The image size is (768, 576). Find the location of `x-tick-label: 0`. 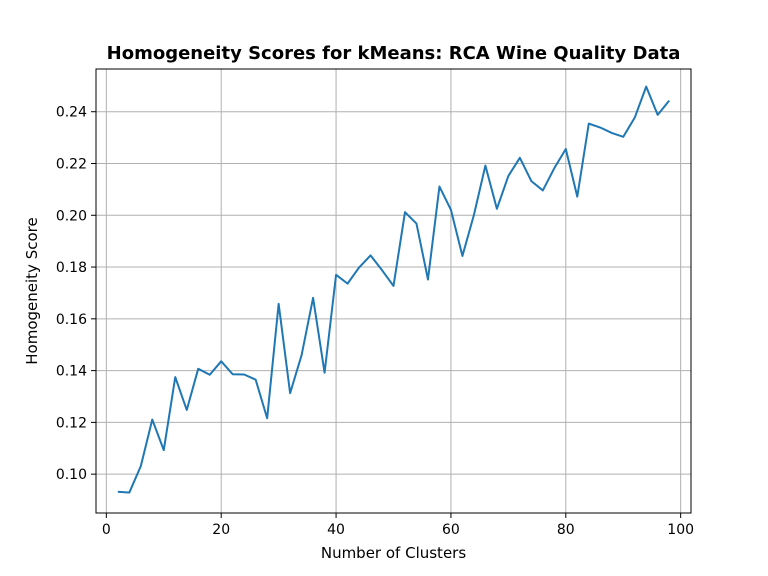

x-tick-label: 0 is located at coordinates (106, 530).